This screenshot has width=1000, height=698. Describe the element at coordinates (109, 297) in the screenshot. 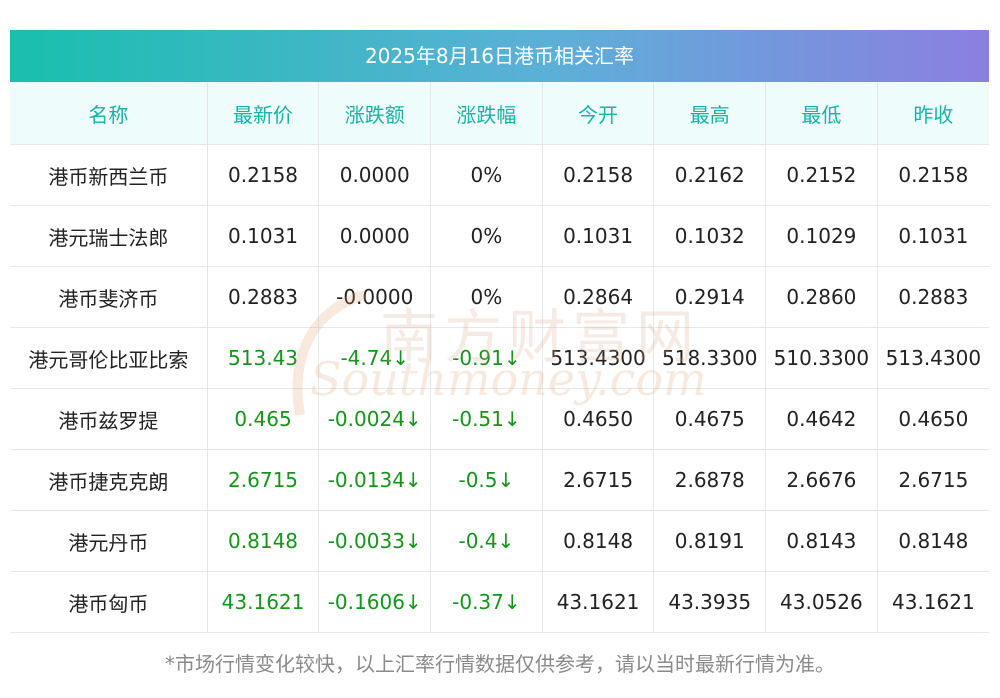

I see `cell-name: 港币斐济币` at that location.